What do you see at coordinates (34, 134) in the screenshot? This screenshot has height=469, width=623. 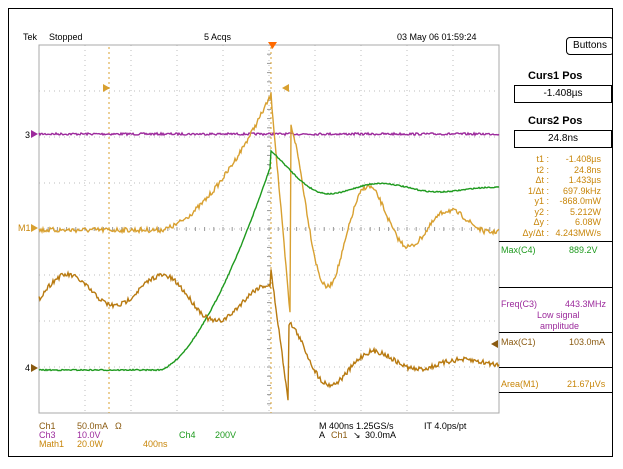 I see `ch3-ground-marker` at bounding box center [34, 134].